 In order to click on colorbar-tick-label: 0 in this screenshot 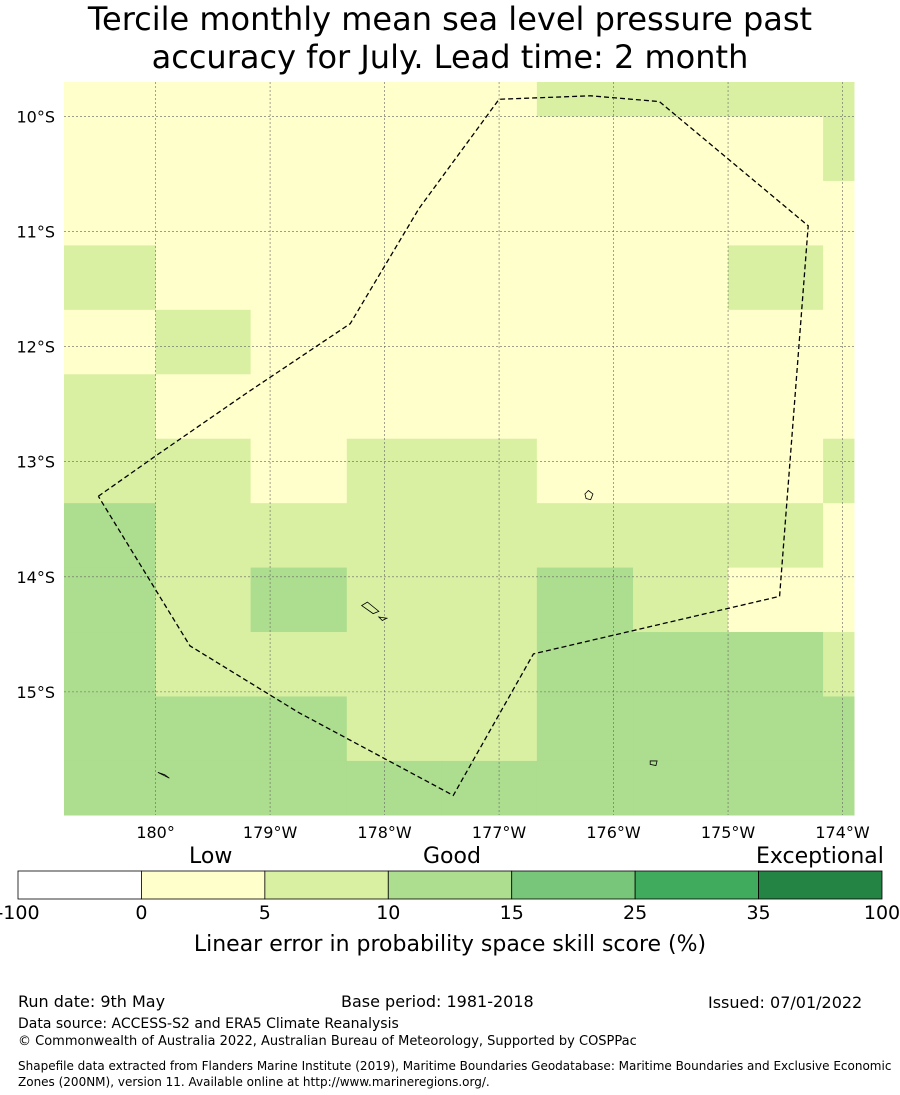, I will do `click(141, 913)`.